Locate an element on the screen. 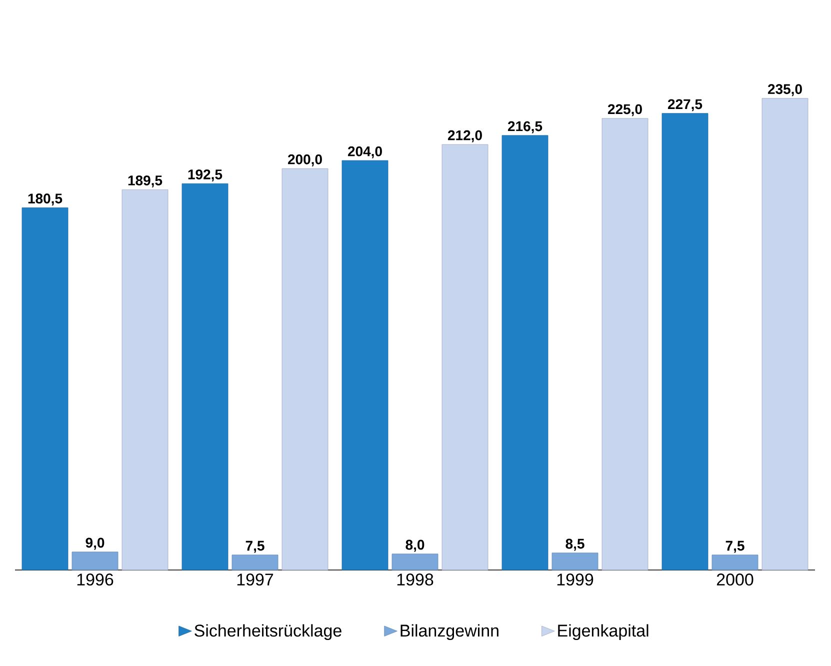  x-tick-label: 1998 is located at coordinates (415, 580).